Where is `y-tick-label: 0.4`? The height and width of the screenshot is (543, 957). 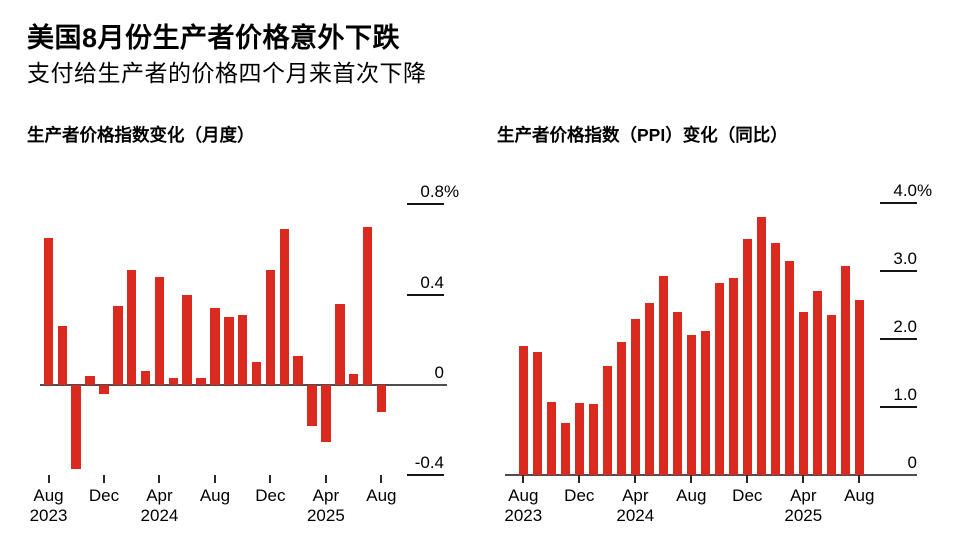 y-tick-label: 0.4 is located at coordinates (432, 282).